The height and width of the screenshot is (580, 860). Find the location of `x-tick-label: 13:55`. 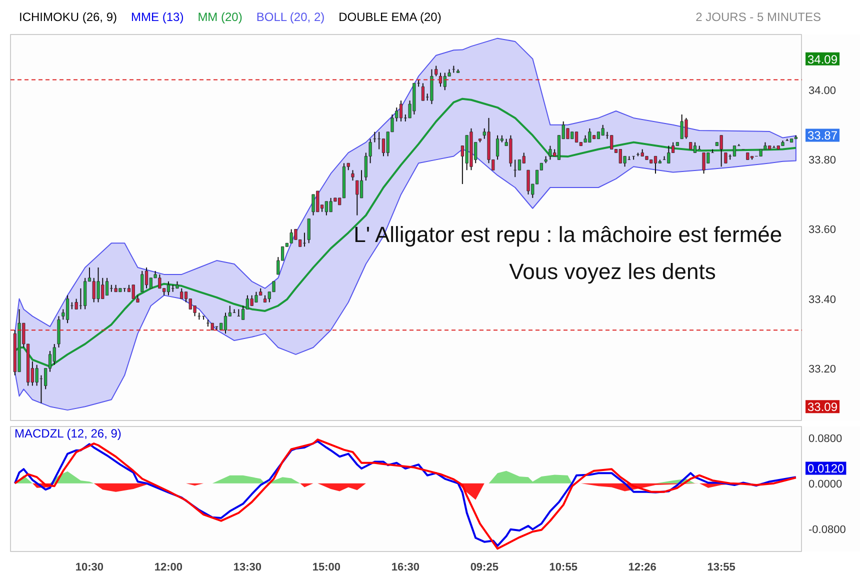

x-tick-label: 13:55 is located at coordinates (721, 568).